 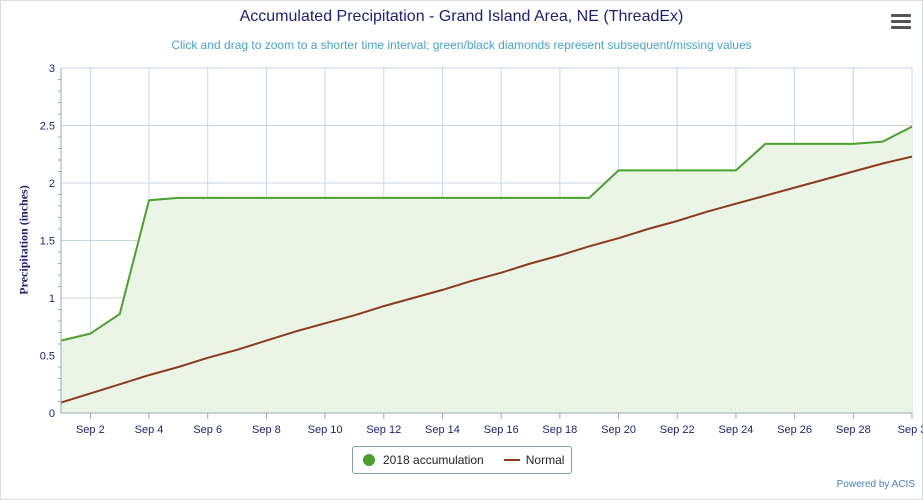 I want to click on legend-item-normal: Normal, so click(x=524, y=460).